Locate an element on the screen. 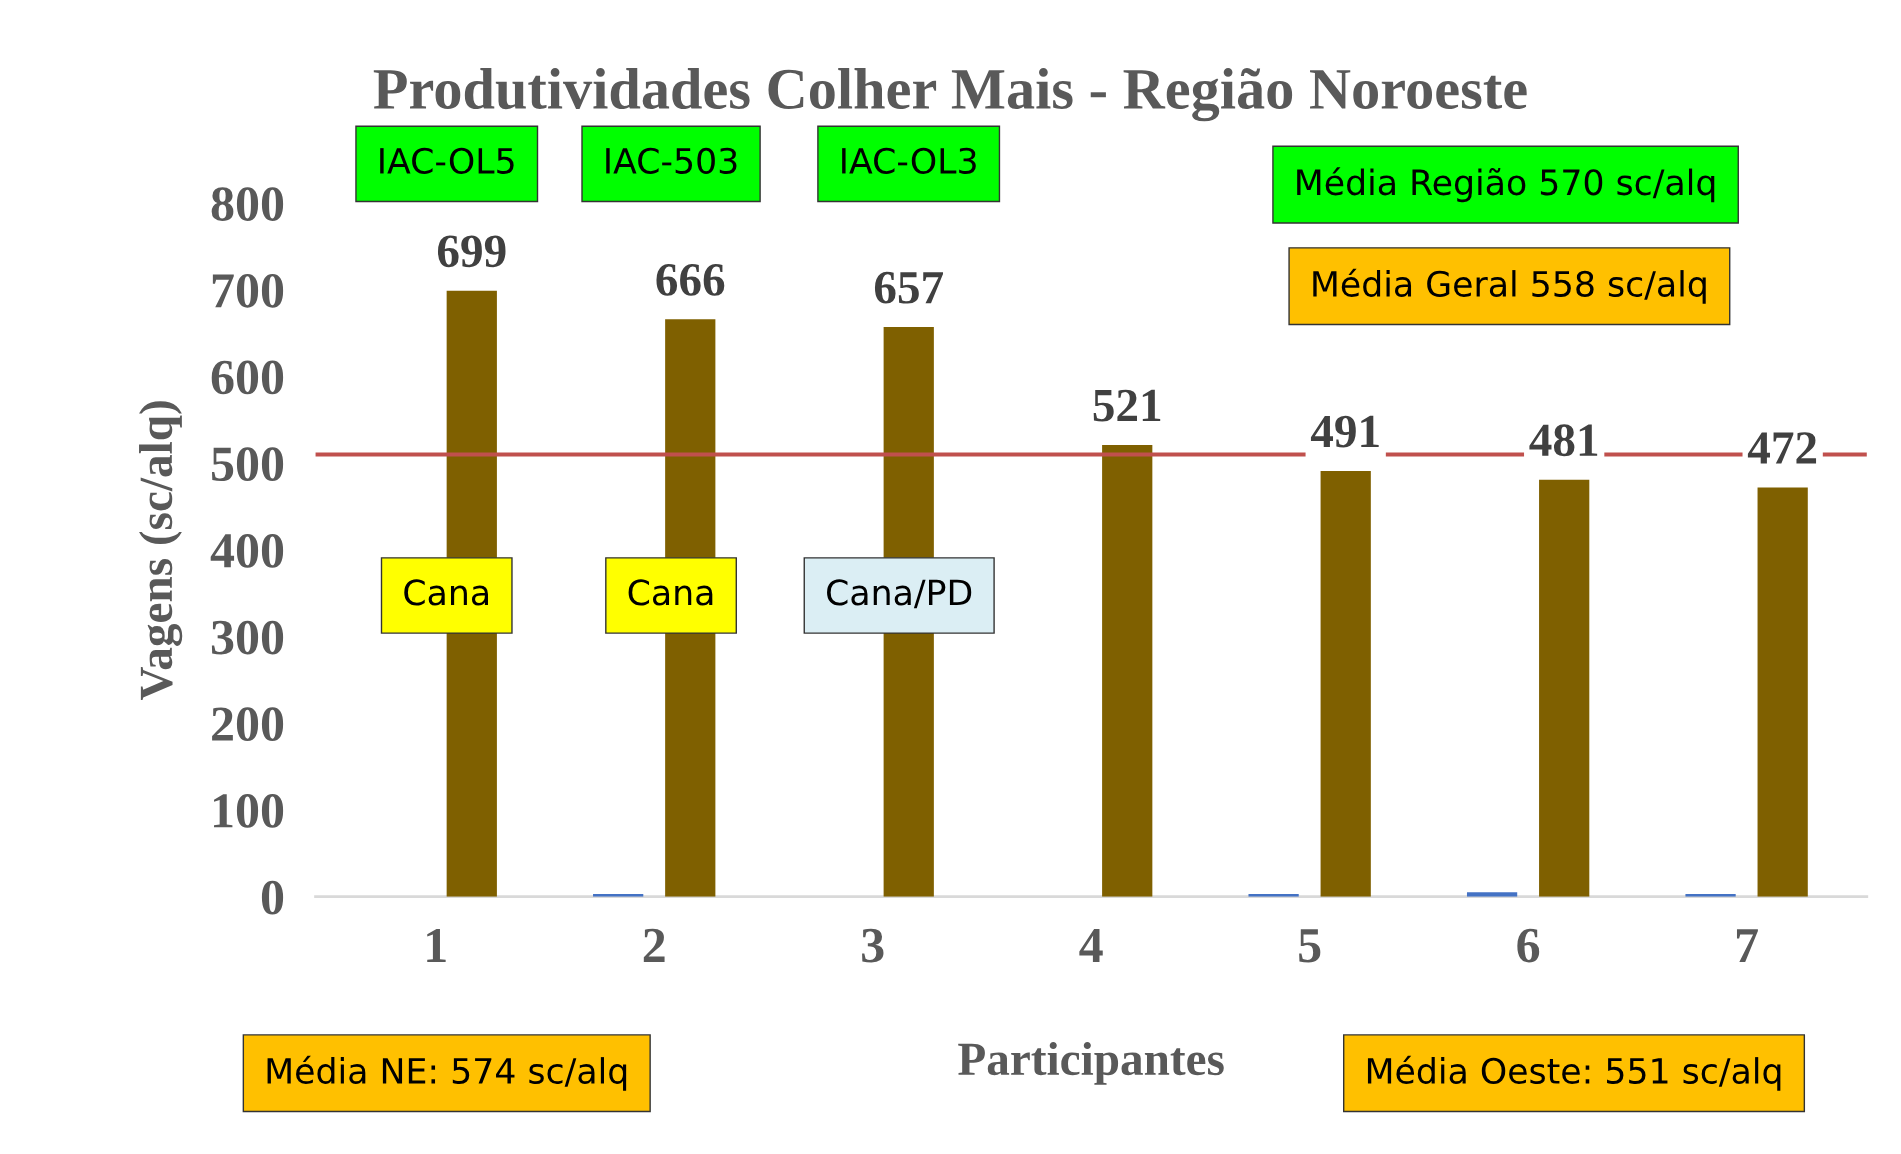  x-tick-label: 6 is located at coordinates (1528, 945).